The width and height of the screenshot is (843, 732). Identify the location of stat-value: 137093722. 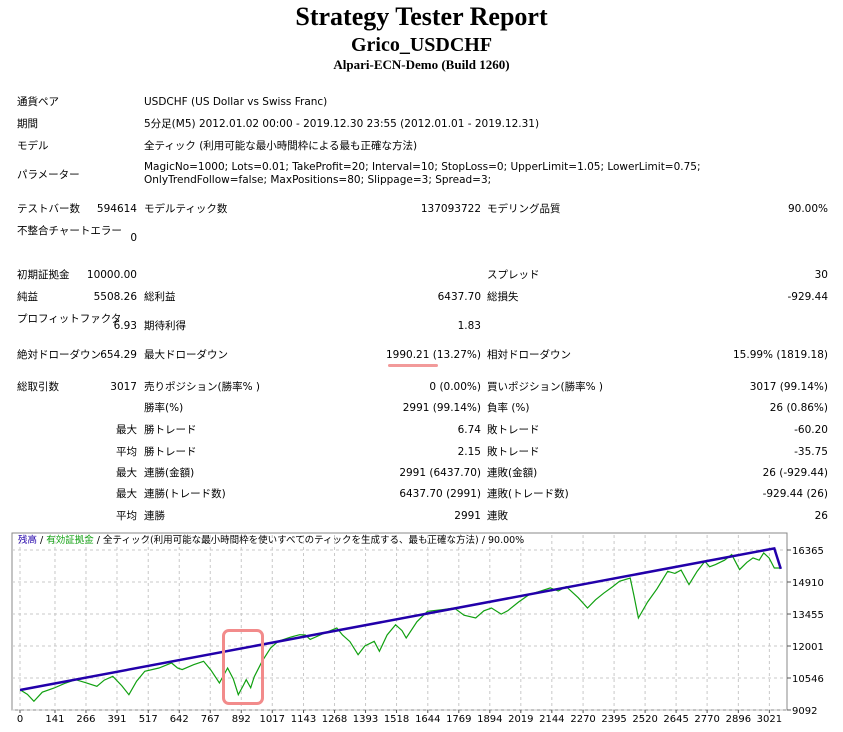
(450, 209).